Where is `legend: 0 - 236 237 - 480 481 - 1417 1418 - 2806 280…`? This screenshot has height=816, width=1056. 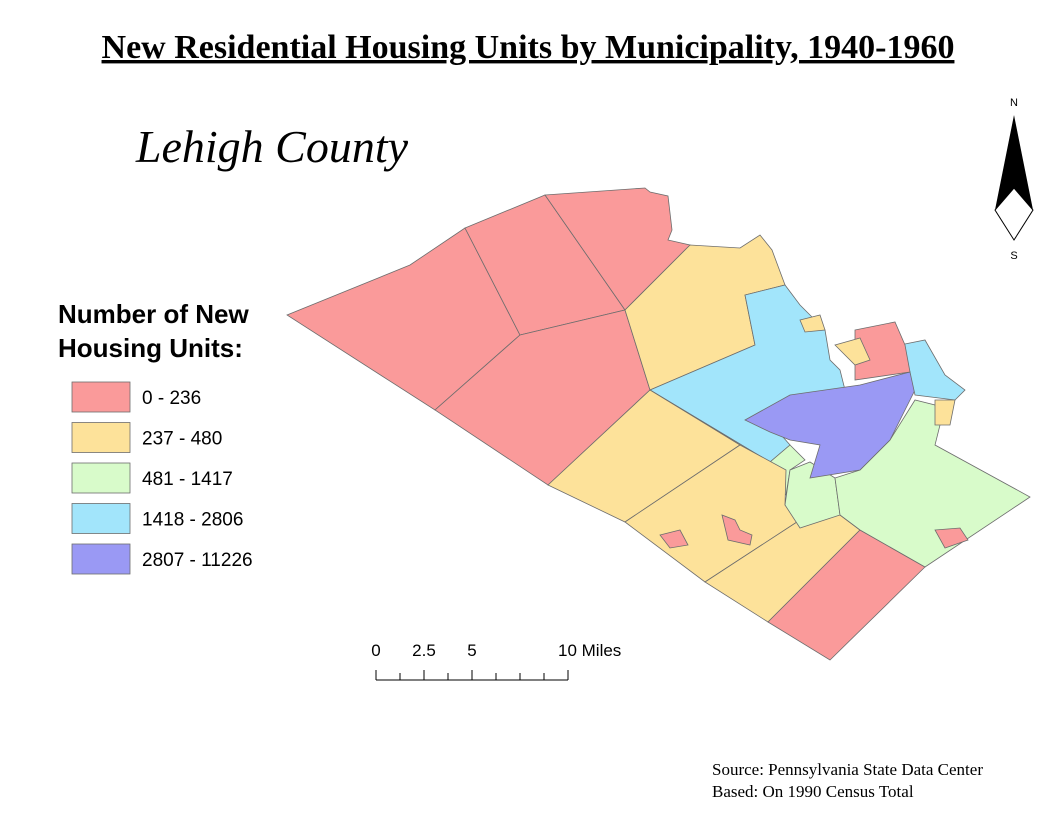
legend: 0 - 236 237 - 480 481 - 1417 1418 - 2806 280… is located at coordinates (162, 478).